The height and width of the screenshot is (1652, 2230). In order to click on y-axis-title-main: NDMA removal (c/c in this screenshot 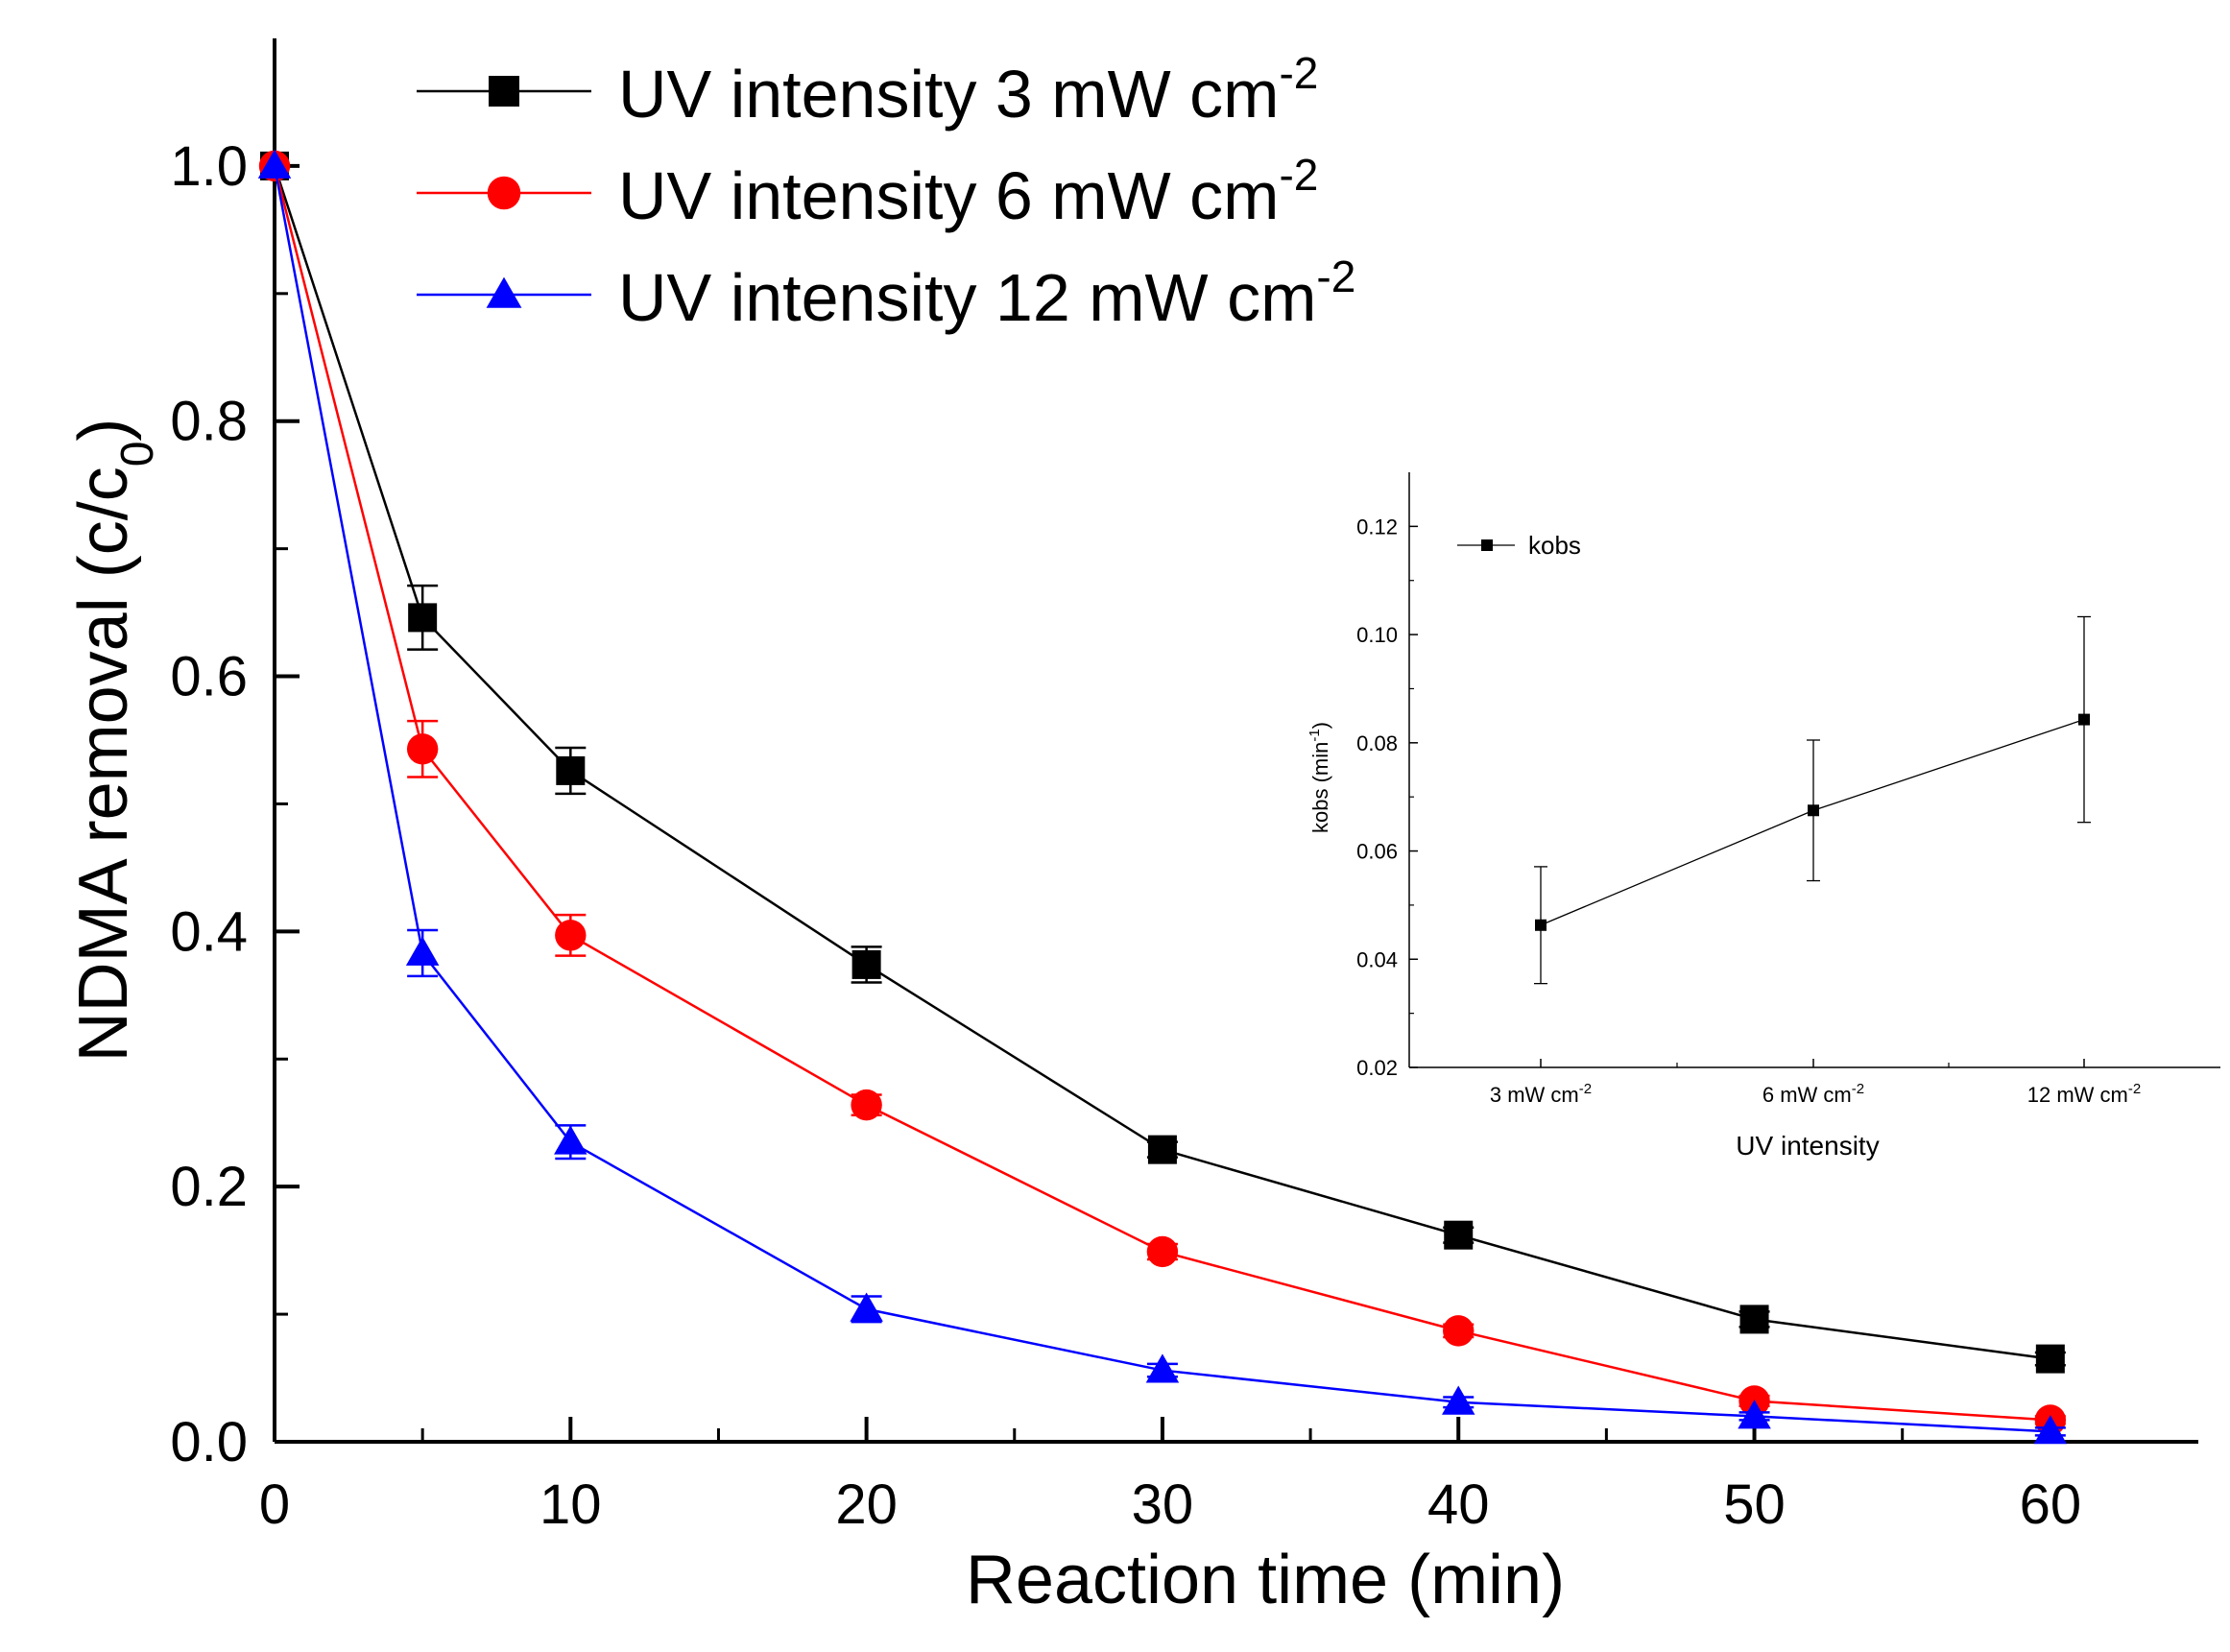, I will do `click(103, 764)`.